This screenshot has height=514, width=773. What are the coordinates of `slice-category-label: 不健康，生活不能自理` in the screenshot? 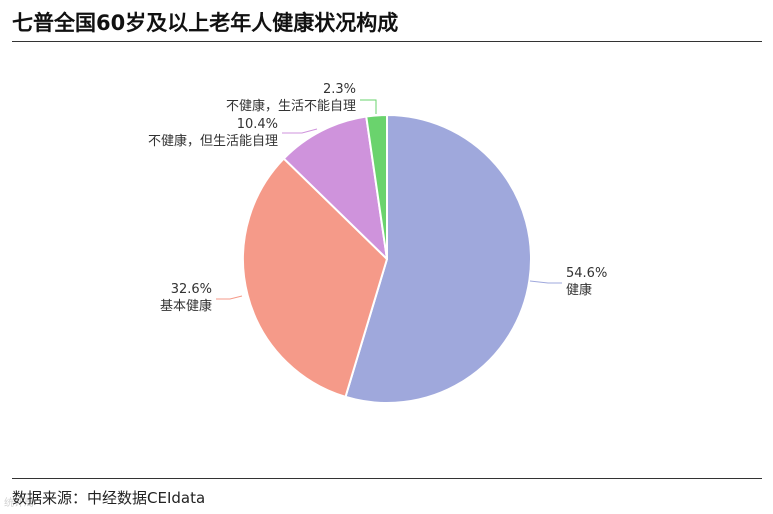 It's located at (291, 106).